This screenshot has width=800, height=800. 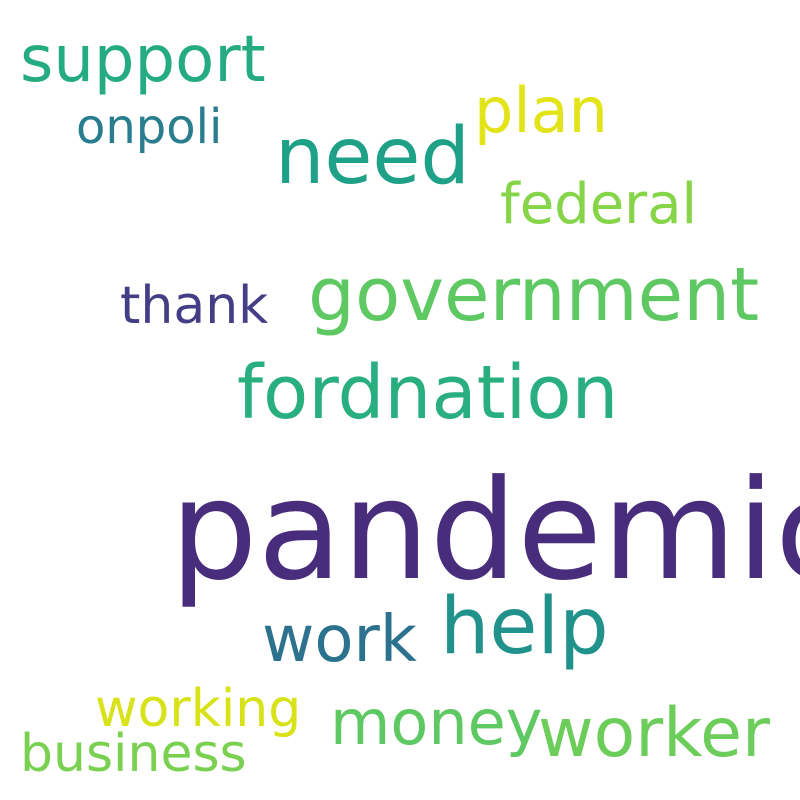 I want to click on word-money: money, so click(x=436, y=722).